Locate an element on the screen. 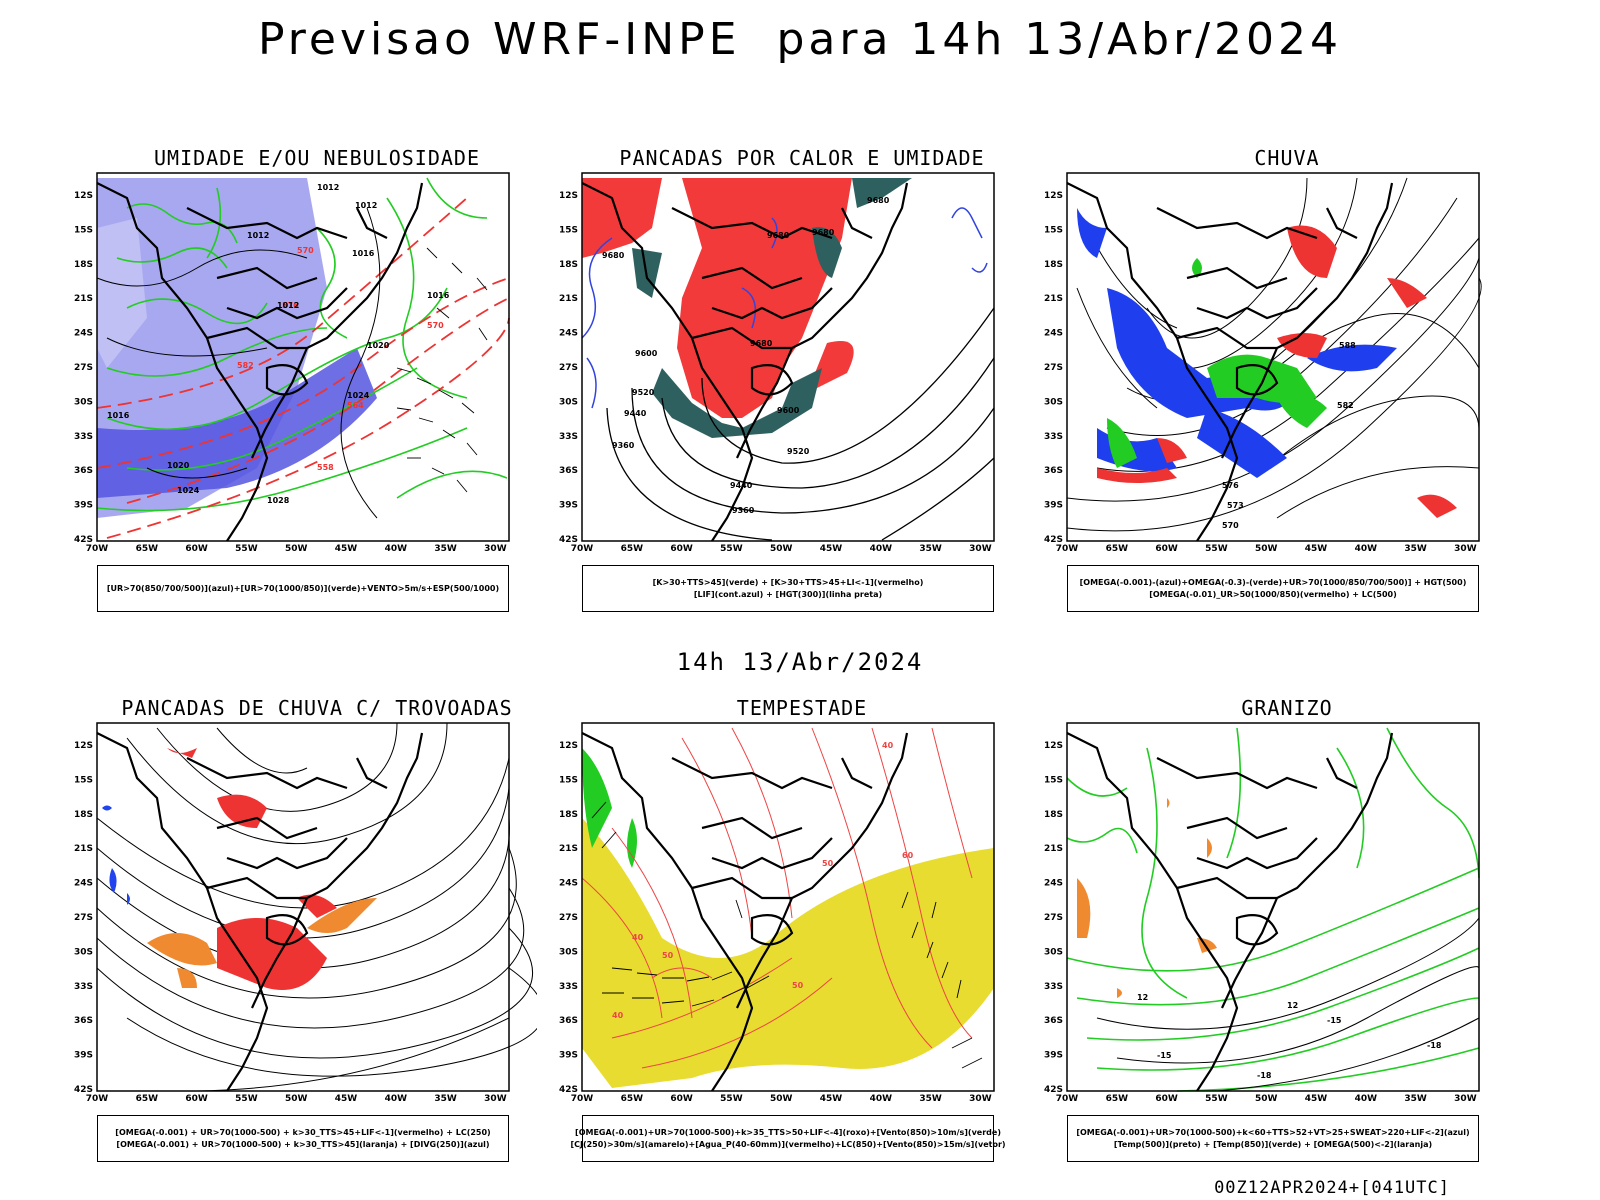  lon-tick-label: 55W is located at coordinates (731, 1099).